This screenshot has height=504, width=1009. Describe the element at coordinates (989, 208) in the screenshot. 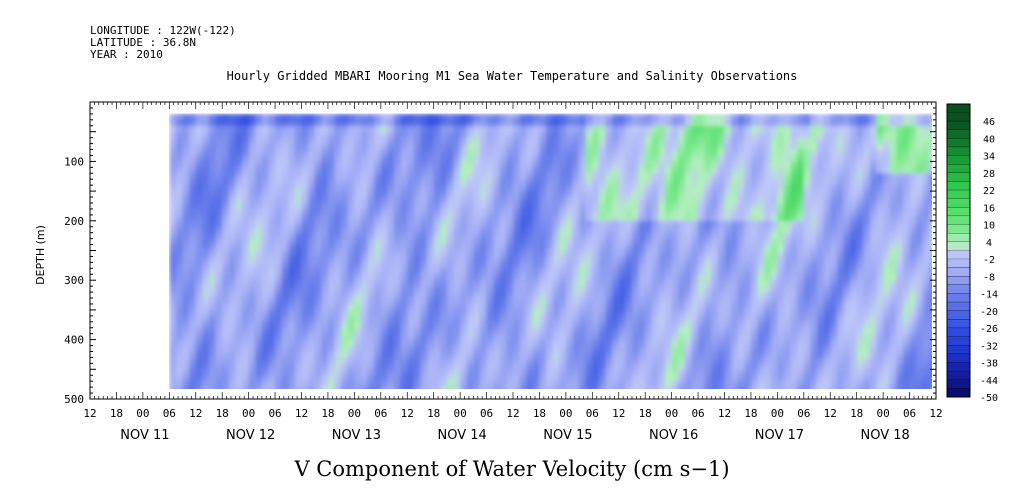

I see `colorbar-label: 16` at that location.